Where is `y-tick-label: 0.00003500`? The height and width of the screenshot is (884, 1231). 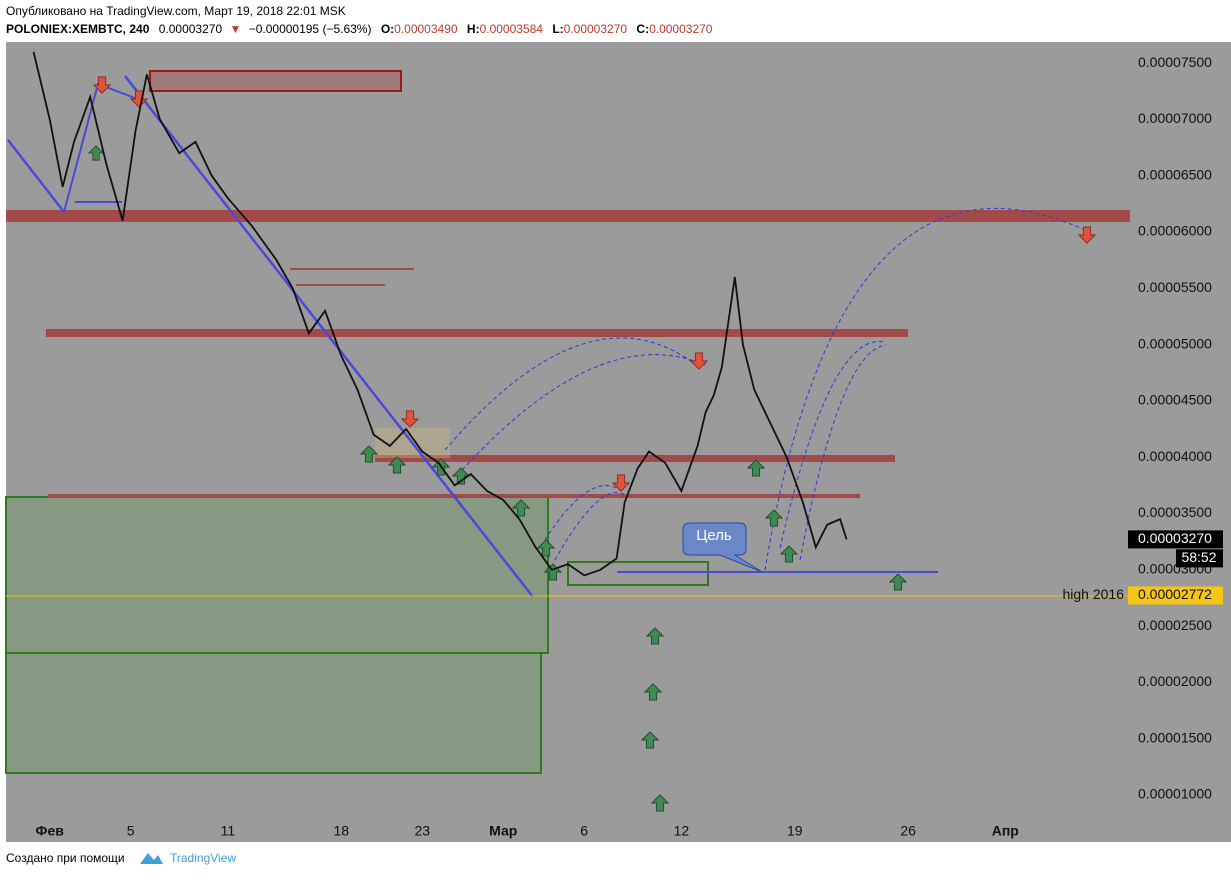 y-tick-label: 0.00003500 is located at coordinates (1175, 512).